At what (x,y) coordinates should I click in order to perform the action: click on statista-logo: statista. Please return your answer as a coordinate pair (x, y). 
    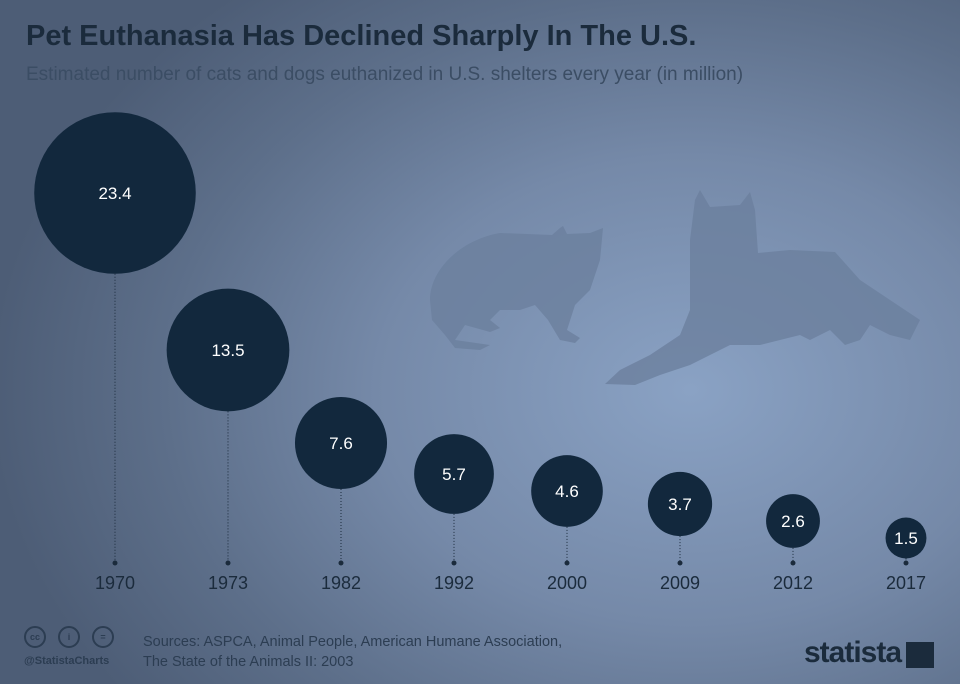
    Looking at the image, I should click on (853, 652).